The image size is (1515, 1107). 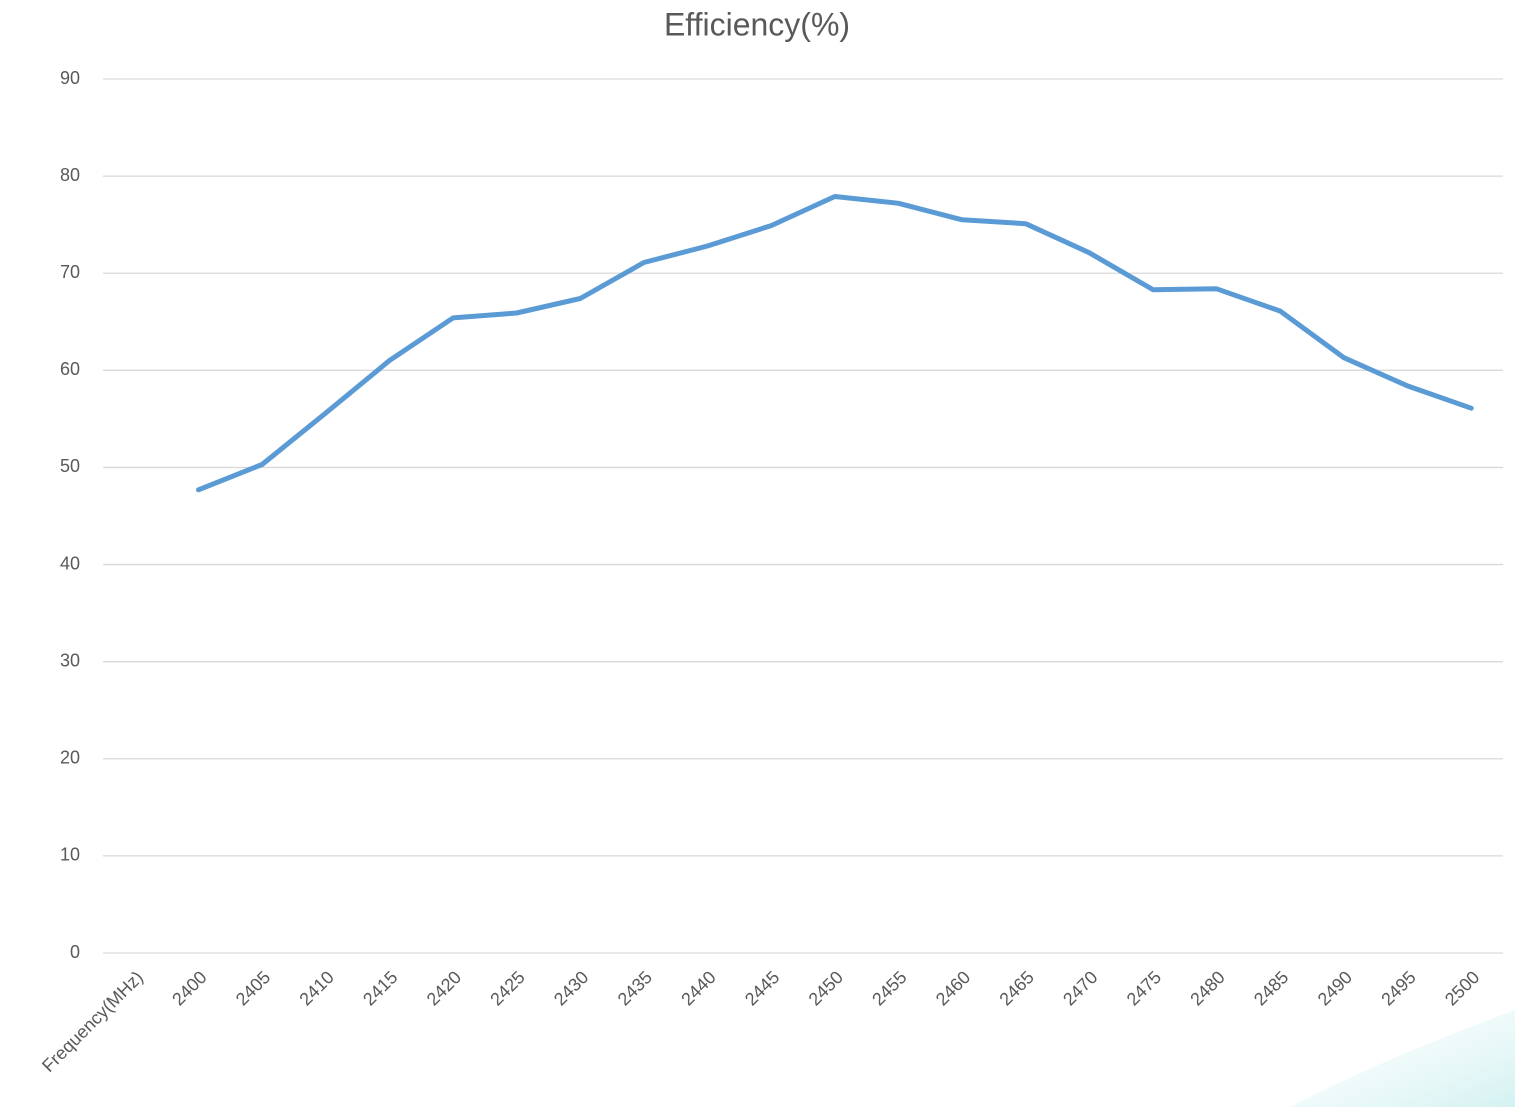 What do you see at coordinates (70, 369) in the screenshot?
I see `y-tick-label: 60` at bounding box center [70, 369].